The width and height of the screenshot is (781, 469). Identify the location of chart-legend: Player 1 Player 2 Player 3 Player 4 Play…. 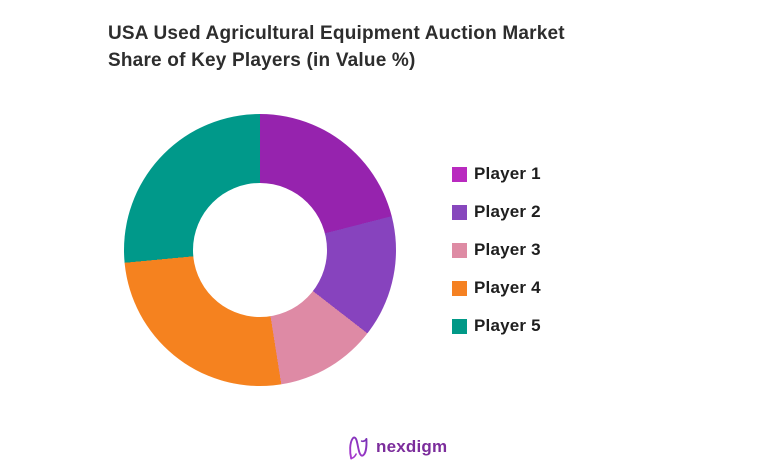
(496, 259).